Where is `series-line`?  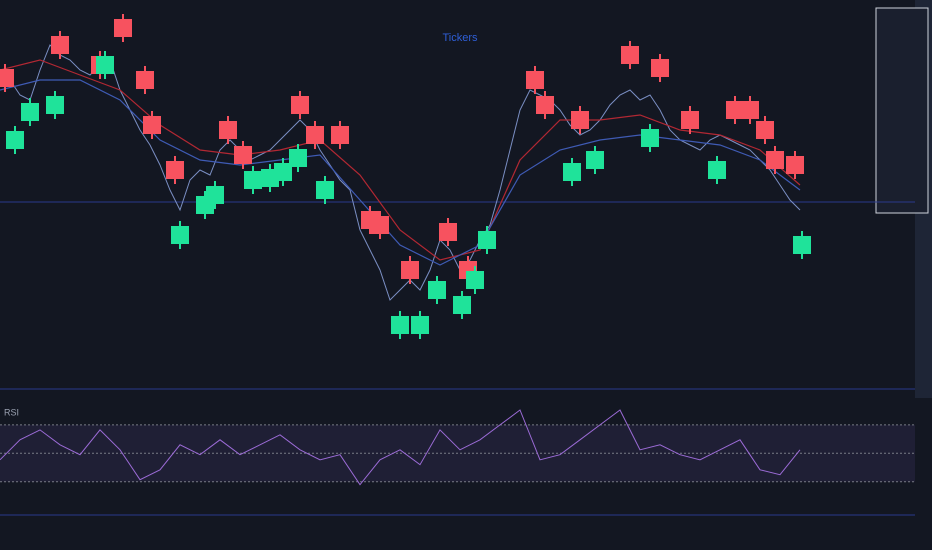 series-line is located at coordinates (400, 447).